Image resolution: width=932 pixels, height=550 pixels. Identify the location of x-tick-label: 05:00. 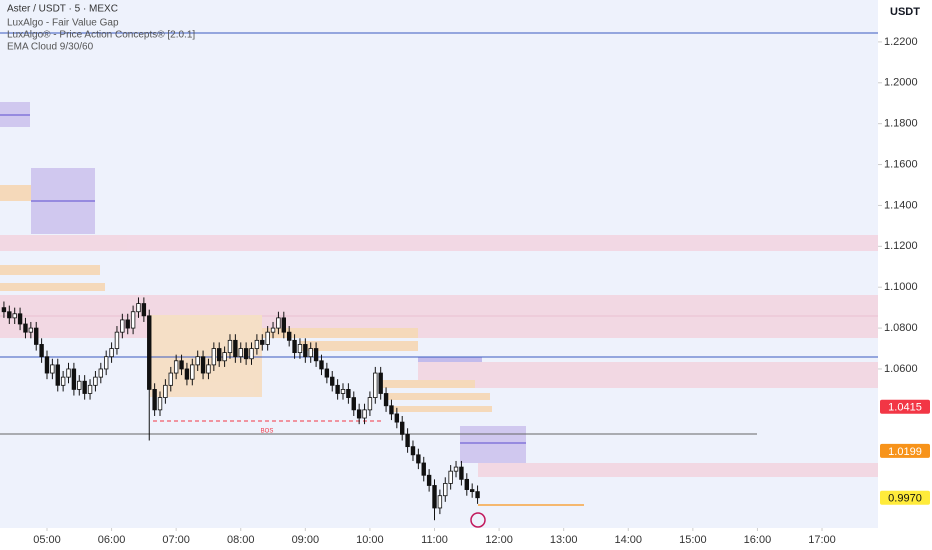
(47, 540).